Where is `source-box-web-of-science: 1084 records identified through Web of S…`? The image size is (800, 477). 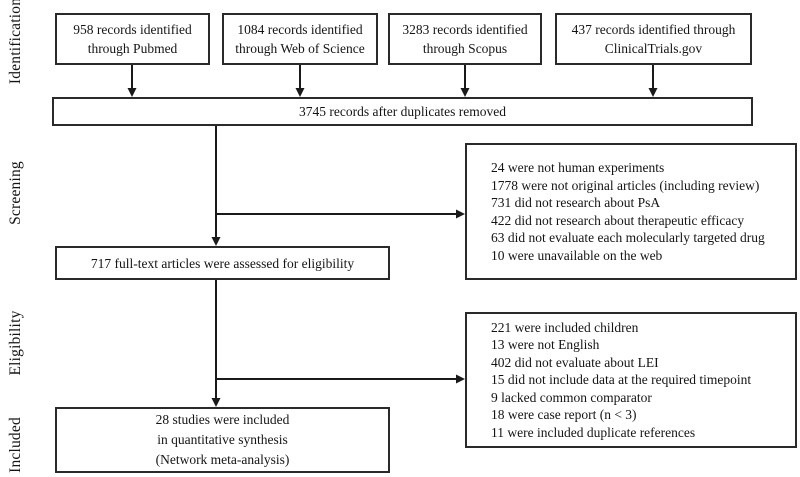
source-box-web-of-science: 1084 records identified through Web of S… is located at coordinates (300, 39).